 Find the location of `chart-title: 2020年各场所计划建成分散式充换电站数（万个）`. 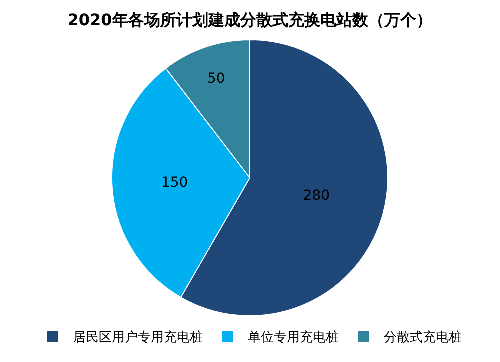

chart-title: 2020年各场所计划建成分散式充换电站数（万个） is located at coordinates (250, 20).